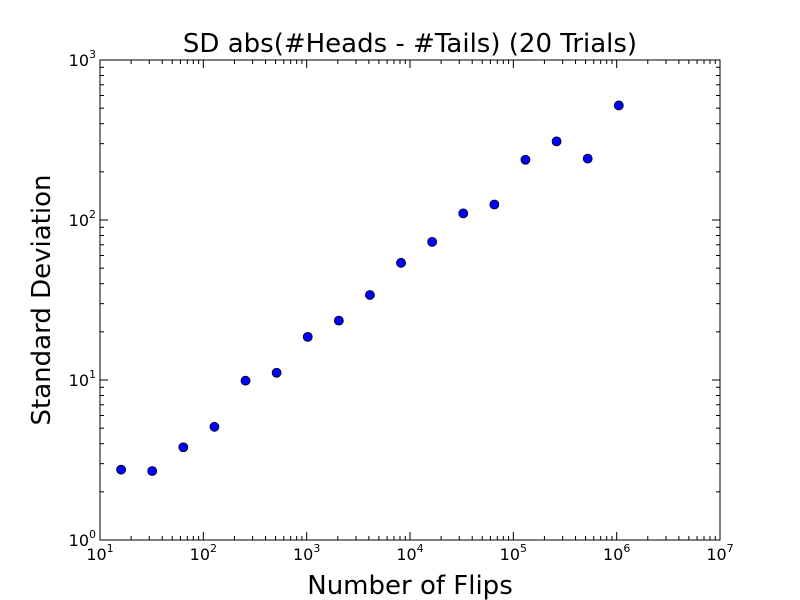  What do you see at coordinates (616, 553) in the screenshot?
I see `x-tick-label: 10⁶` at bounding box center [616, 553].